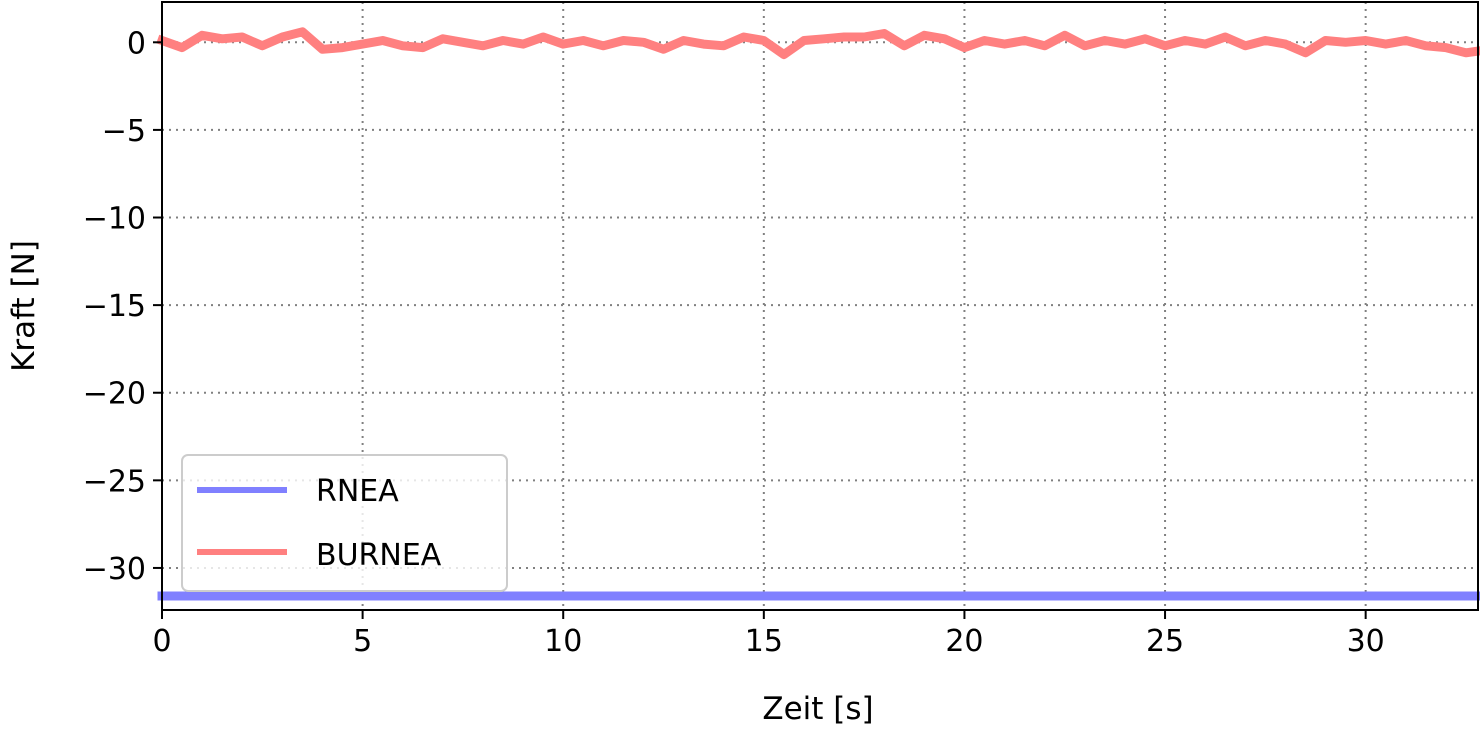 The width and height of the screenshot is (1480, 730). I want to click on y-tick-label: −20, so click(114, 394).